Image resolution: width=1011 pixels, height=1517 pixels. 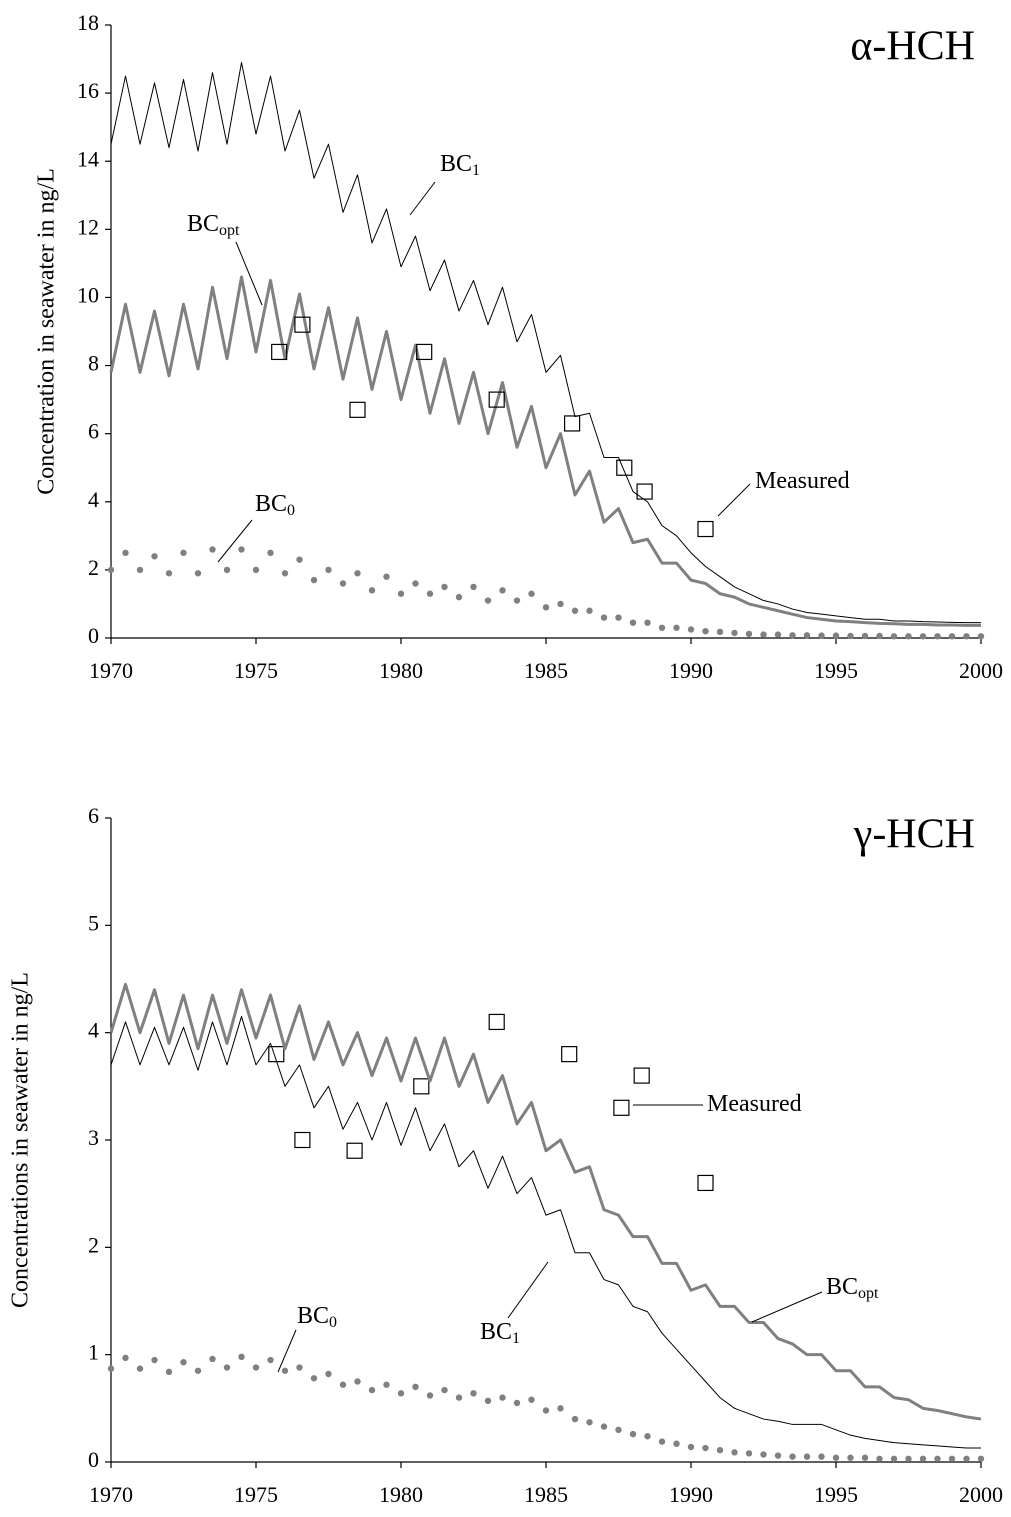 I want to click on y-tick-label: 18, so click(x=88, y=22).